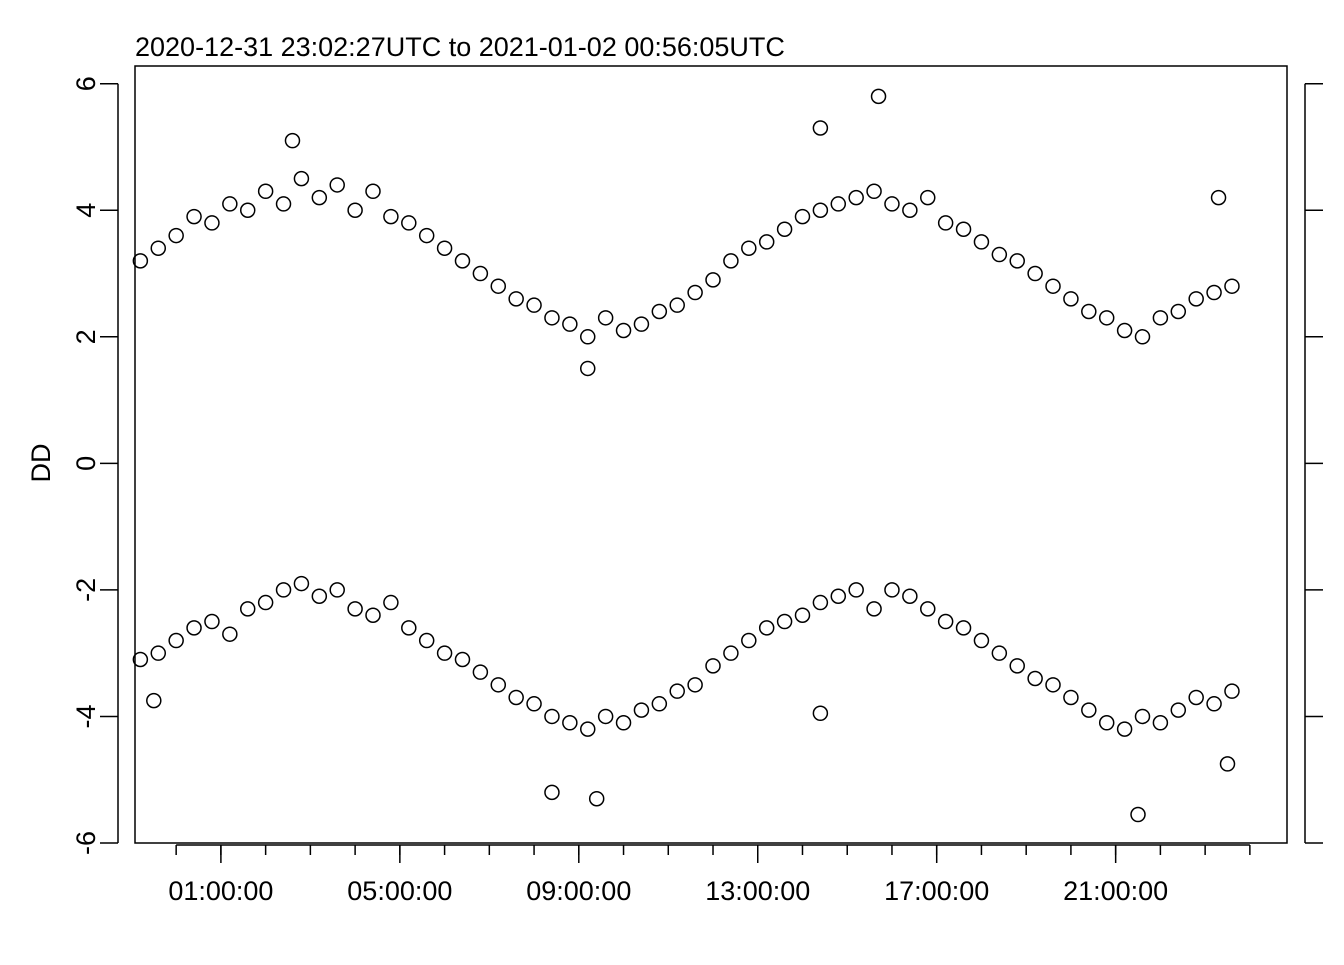  Describe the element at coordinates (399, 891) in the screenshot. I see `x-tick-label: 05:00:00` at that location.